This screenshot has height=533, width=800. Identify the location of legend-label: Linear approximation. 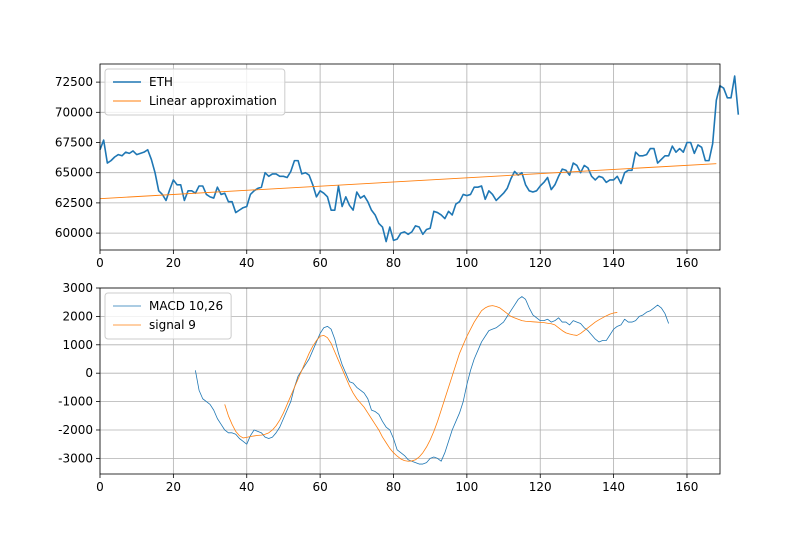
(213, 101).